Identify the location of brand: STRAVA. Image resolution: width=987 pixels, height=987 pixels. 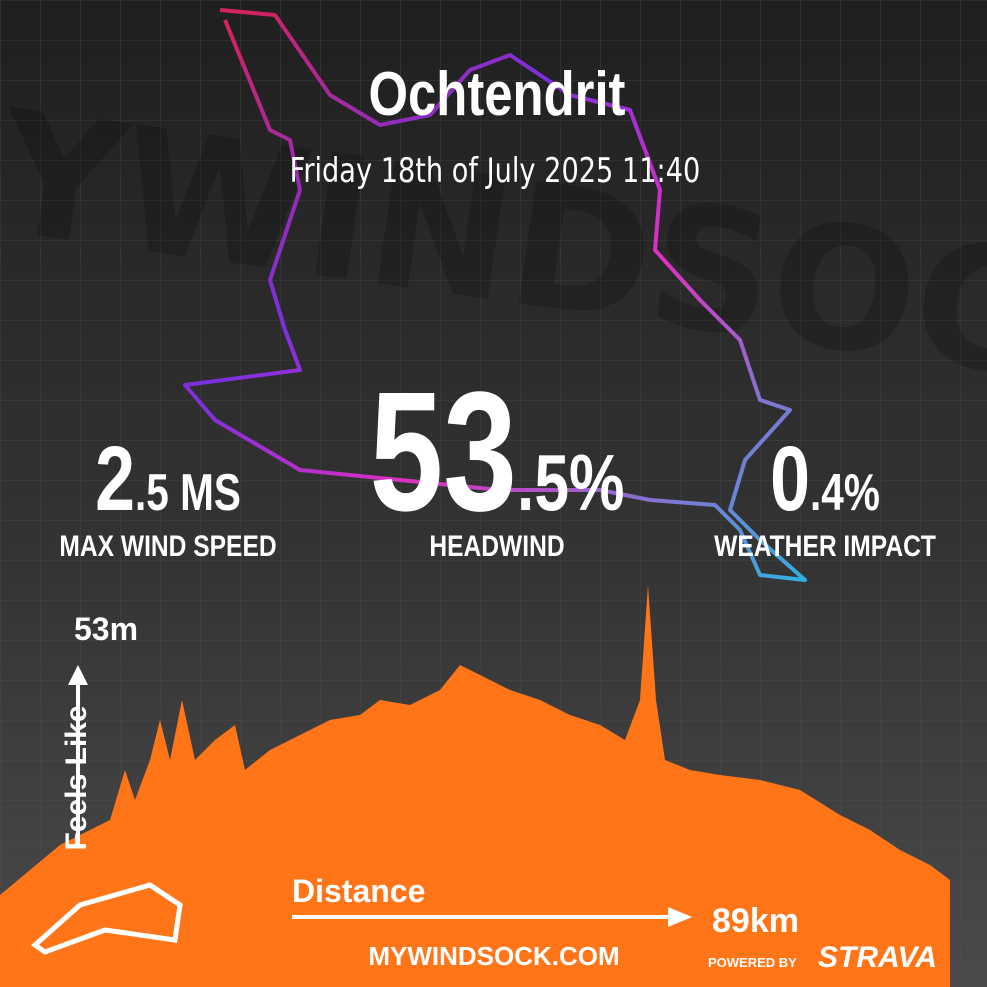
(877, 957).